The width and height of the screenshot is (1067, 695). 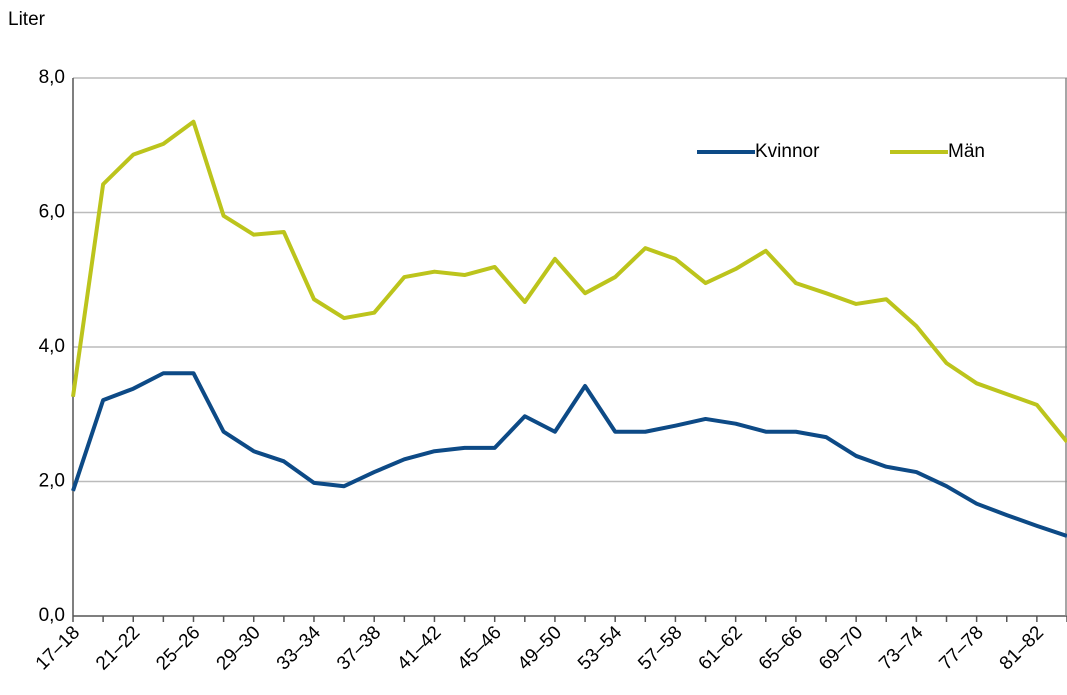 What do you see at coordinates (962, 648) in the screenshot?
I see `x-tick-label: 77–78` at bounding box center [962, 648].